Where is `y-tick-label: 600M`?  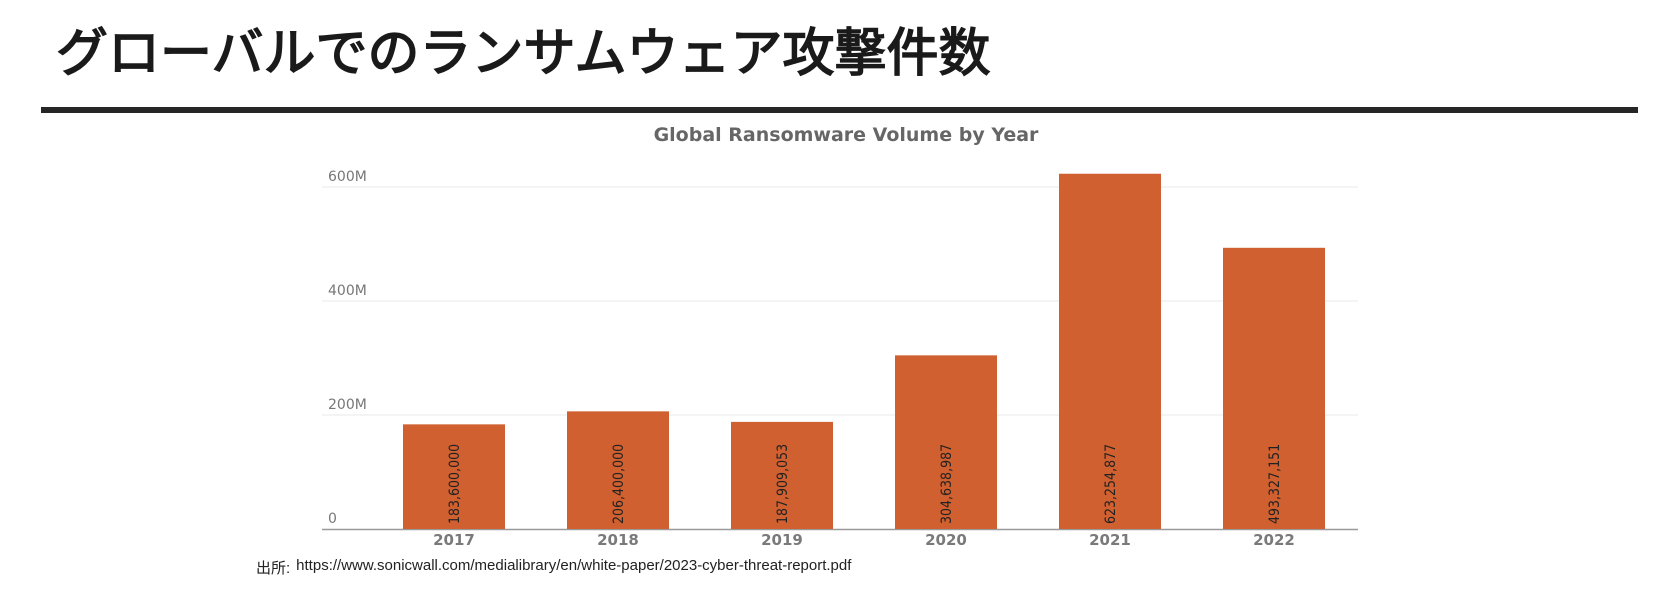
y-tick-label: 600M is located at coordinates (347, 177).